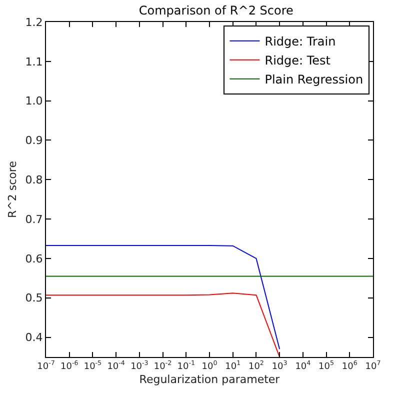 This screenshot has width=393, height=397. What do you see at coordinates (163, 366) in the screenshot?
I see `x-tick-label: 10$^{-2}$` at bounding box center [163, 366].